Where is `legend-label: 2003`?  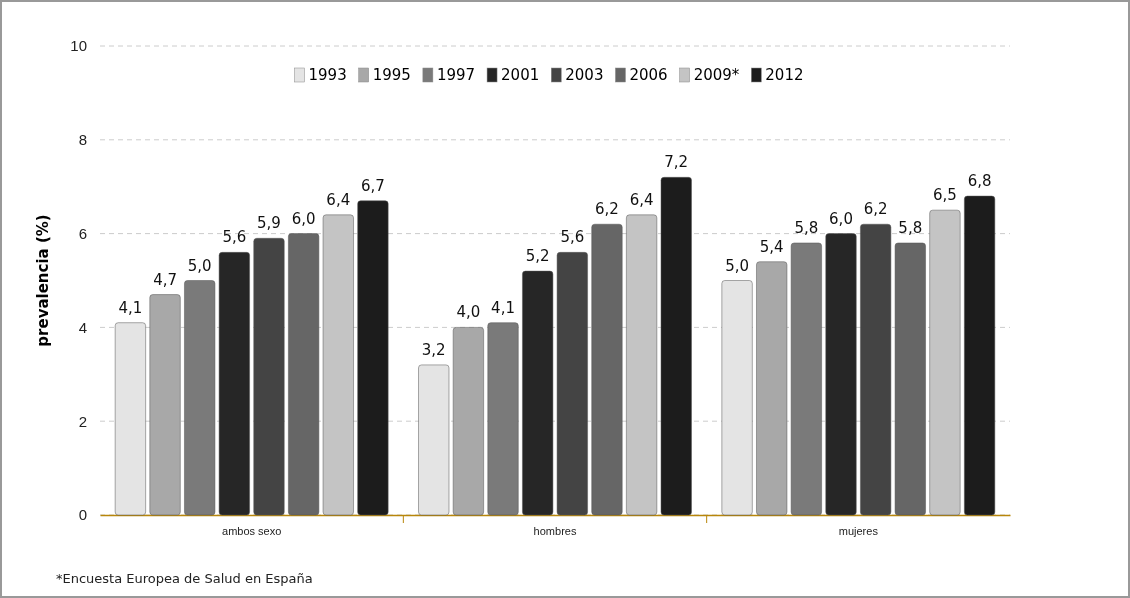 legend-label: 2003 is located at coordinates (584, 75).